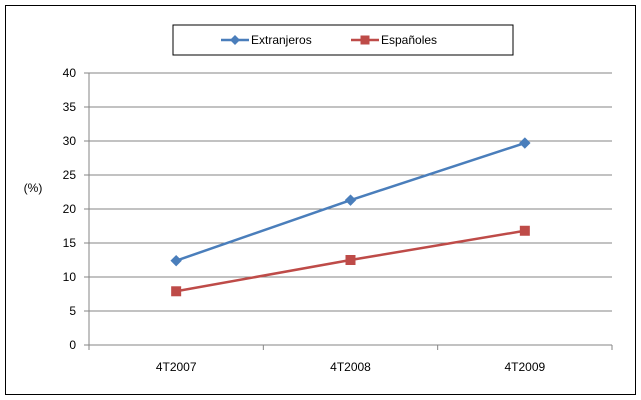  Describe the element at coordinates (70, 209) in the screenshot. I see `y-tick-label: 20` at that location.